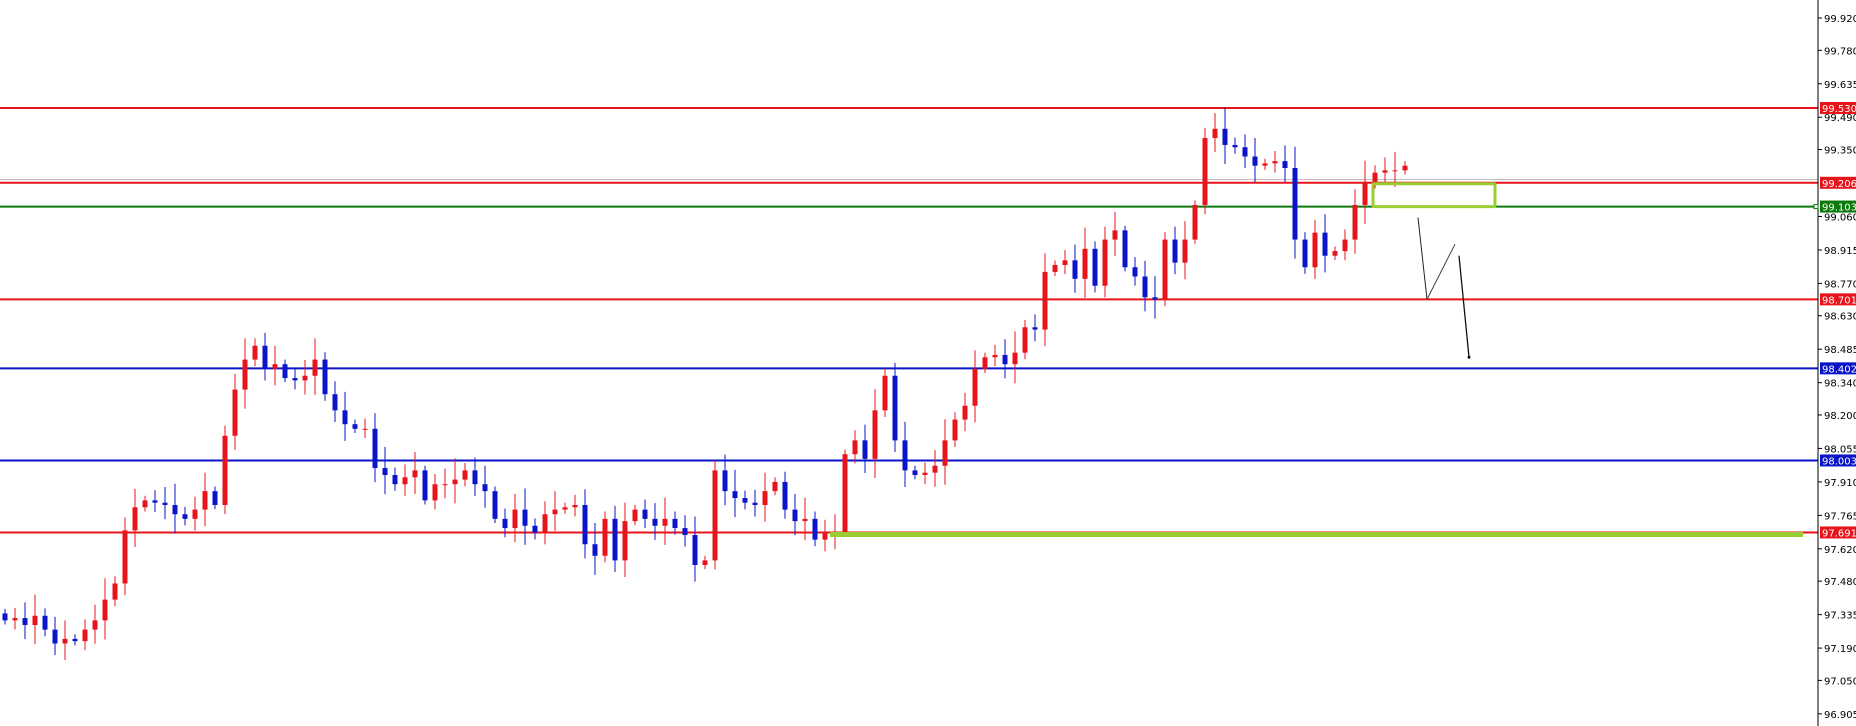 The width and height of the screenshot is (1856, 726). Describe the element at coordinates (1840, 550) in the screenshot. I see `tick-label: 97.620` at that location.